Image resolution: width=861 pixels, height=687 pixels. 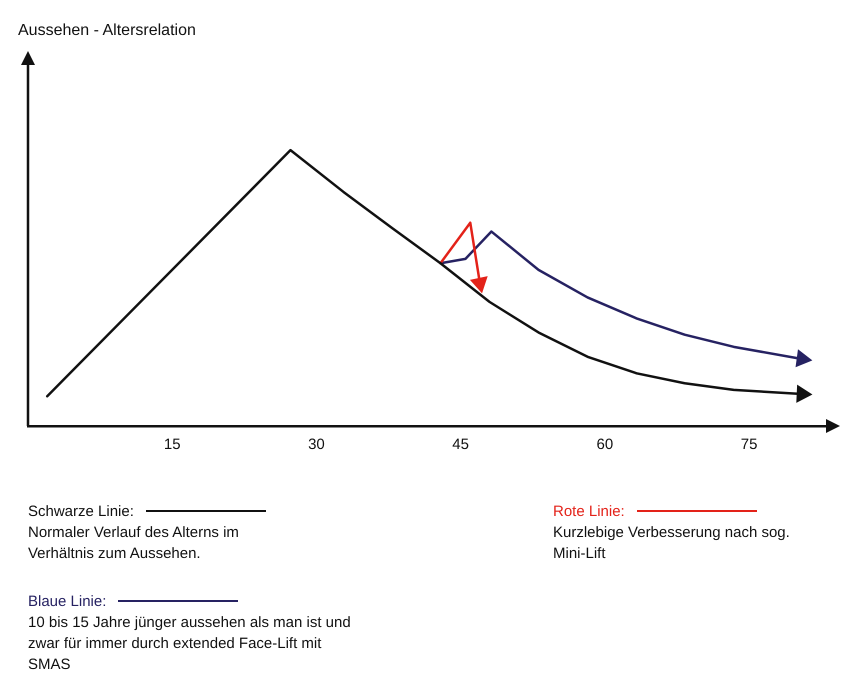 I want to click on x-tick-label: 75, so click(x=749, y=445).